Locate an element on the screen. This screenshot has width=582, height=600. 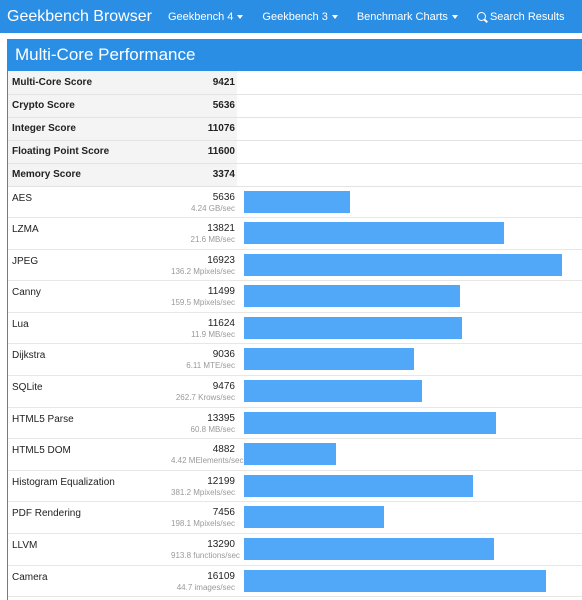
summary-score: 3374 is located at coordinates (204, 175).